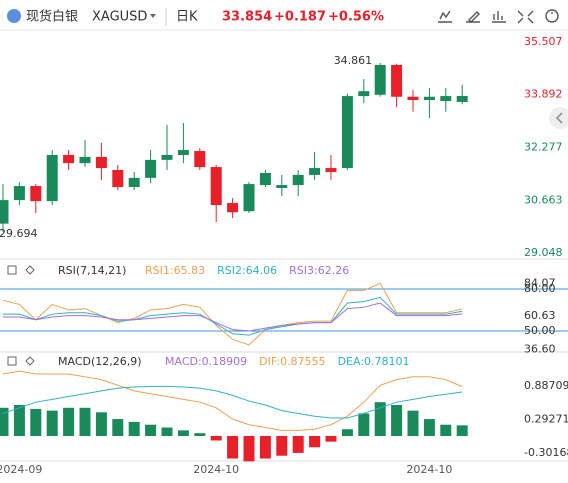 This screenshot has width=568, height=483. Describe the element at coordinates (546, 418) in the screenshot. I see `y-tick-label: 0.29271` at that location.